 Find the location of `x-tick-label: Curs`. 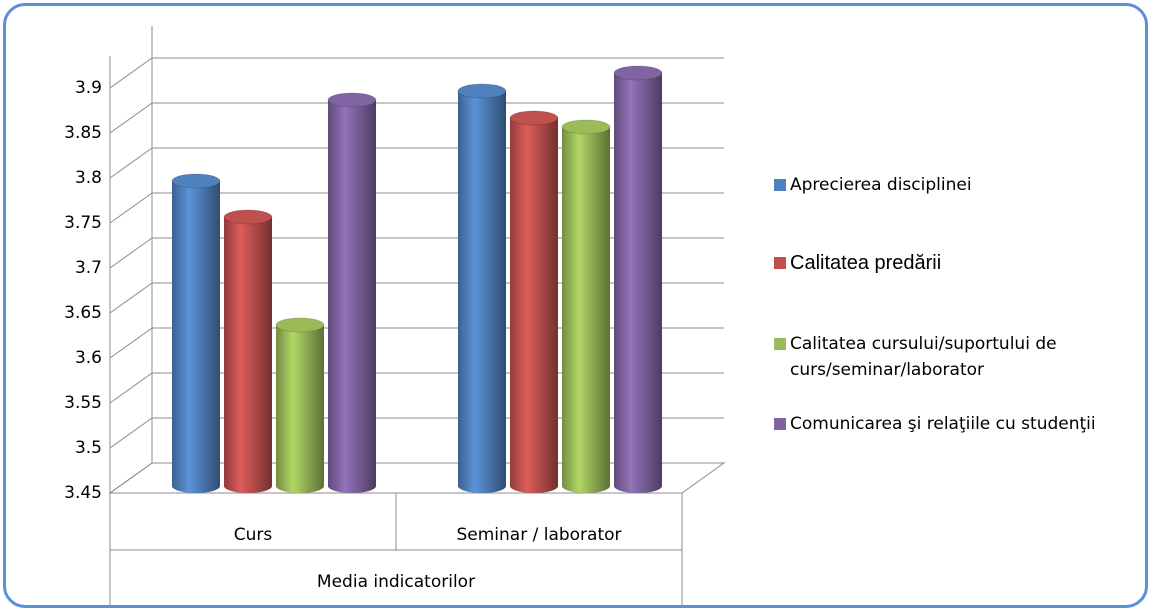

x-tick-label: Curs is located at coordinates (253, 535).